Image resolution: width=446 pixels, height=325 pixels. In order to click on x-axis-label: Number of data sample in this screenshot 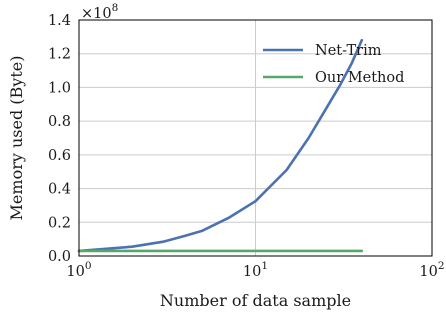, I will do `click(255, 300)`.